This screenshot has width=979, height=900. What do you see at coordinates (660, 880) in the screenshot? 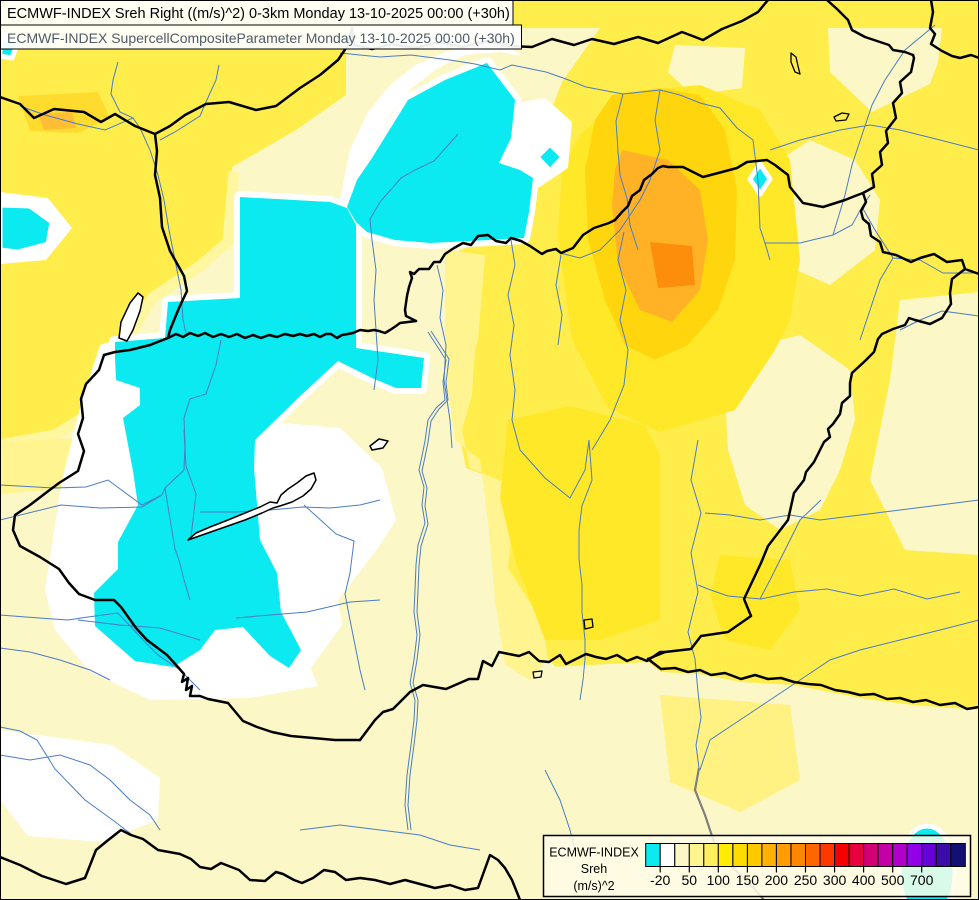
I see `svg-text: -20` at bounding box center [660, 880].